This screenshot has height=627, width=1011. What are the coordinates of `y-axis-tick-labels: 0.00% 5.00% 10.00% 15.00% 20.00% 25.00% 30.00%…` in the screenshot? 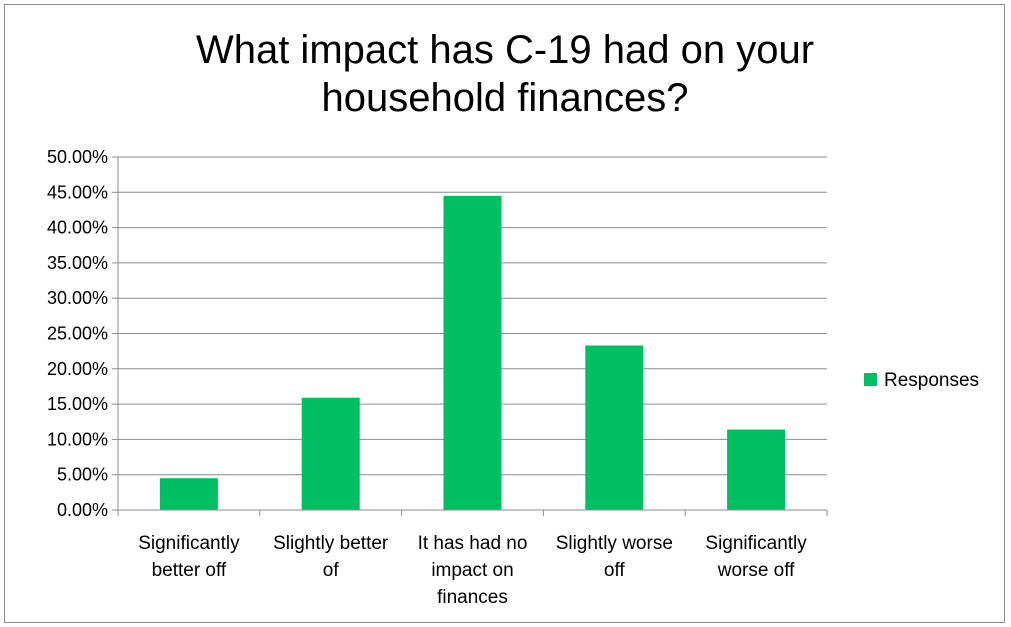 It's located at (77, 333).